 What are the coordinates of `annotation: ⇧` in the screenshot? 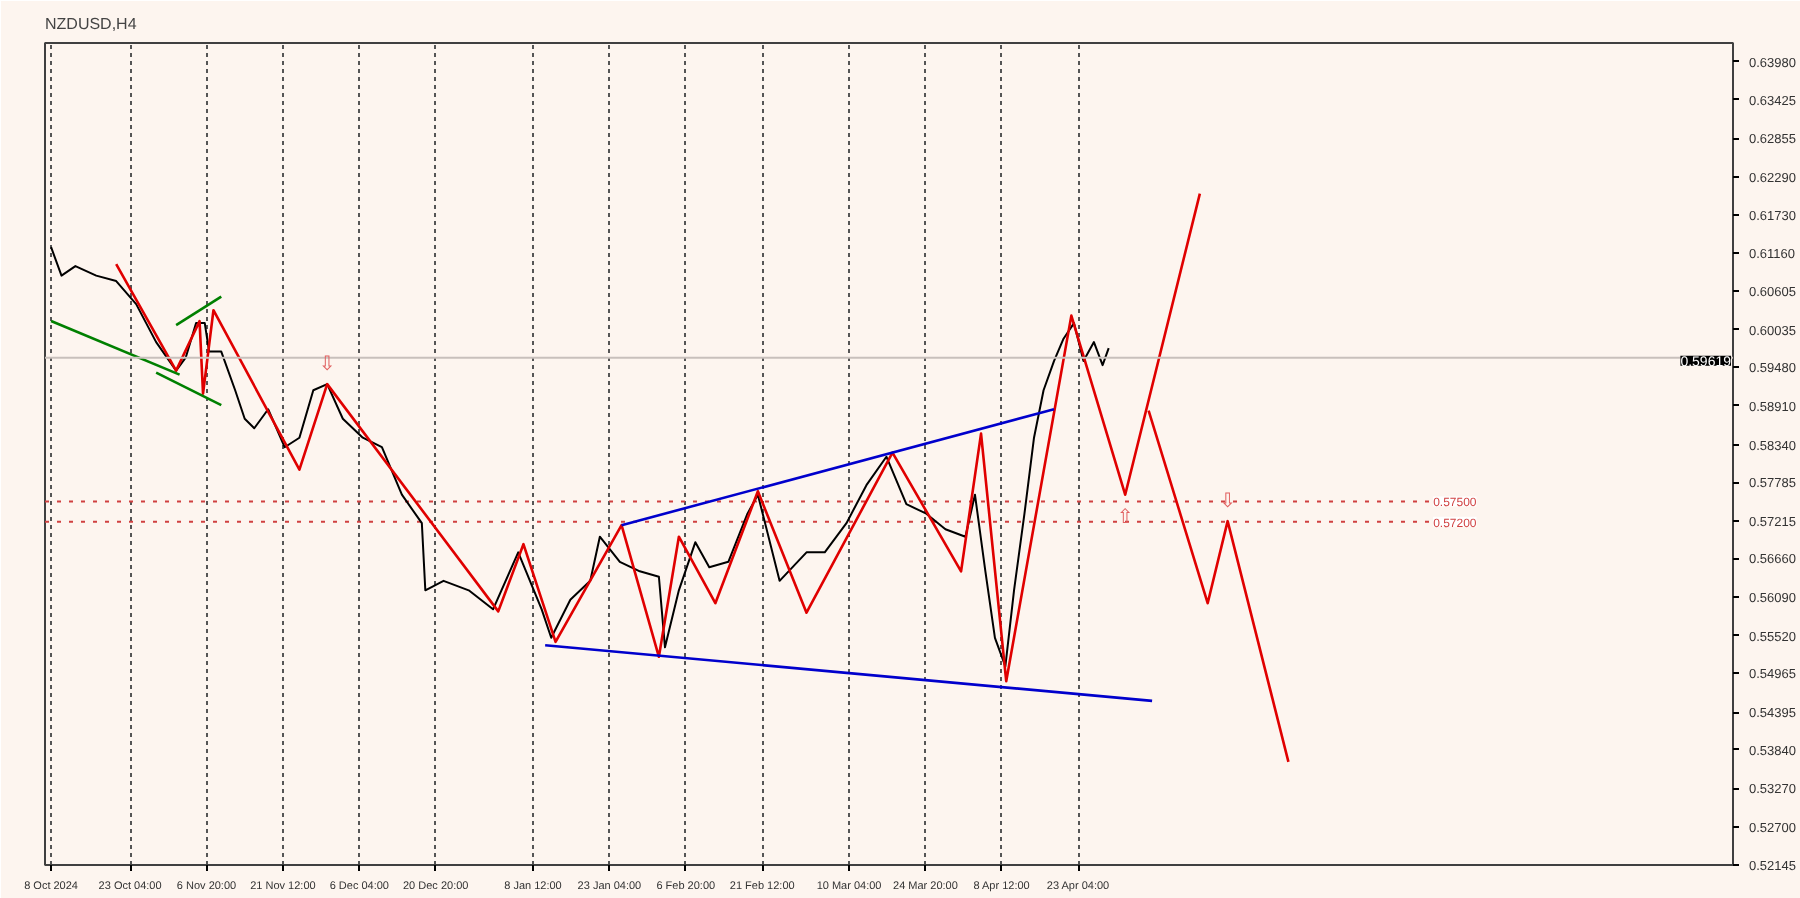 It's located at (1125, 517).